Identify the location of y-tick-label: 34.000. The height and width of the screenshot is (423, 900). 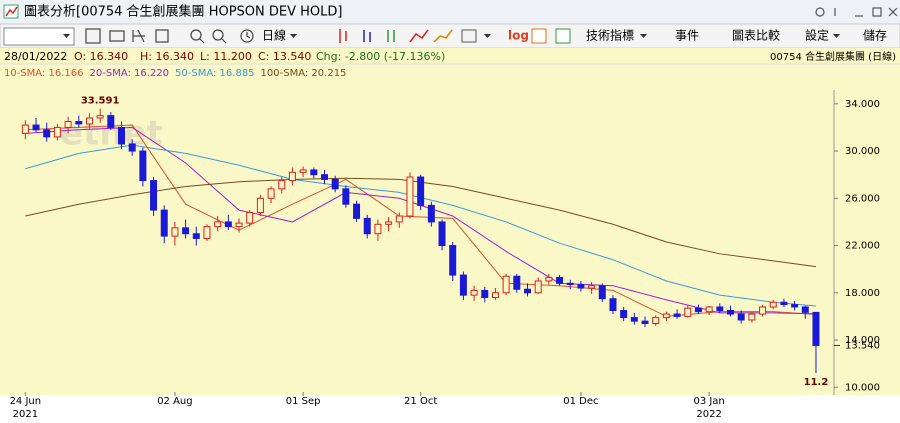
(862, 104).